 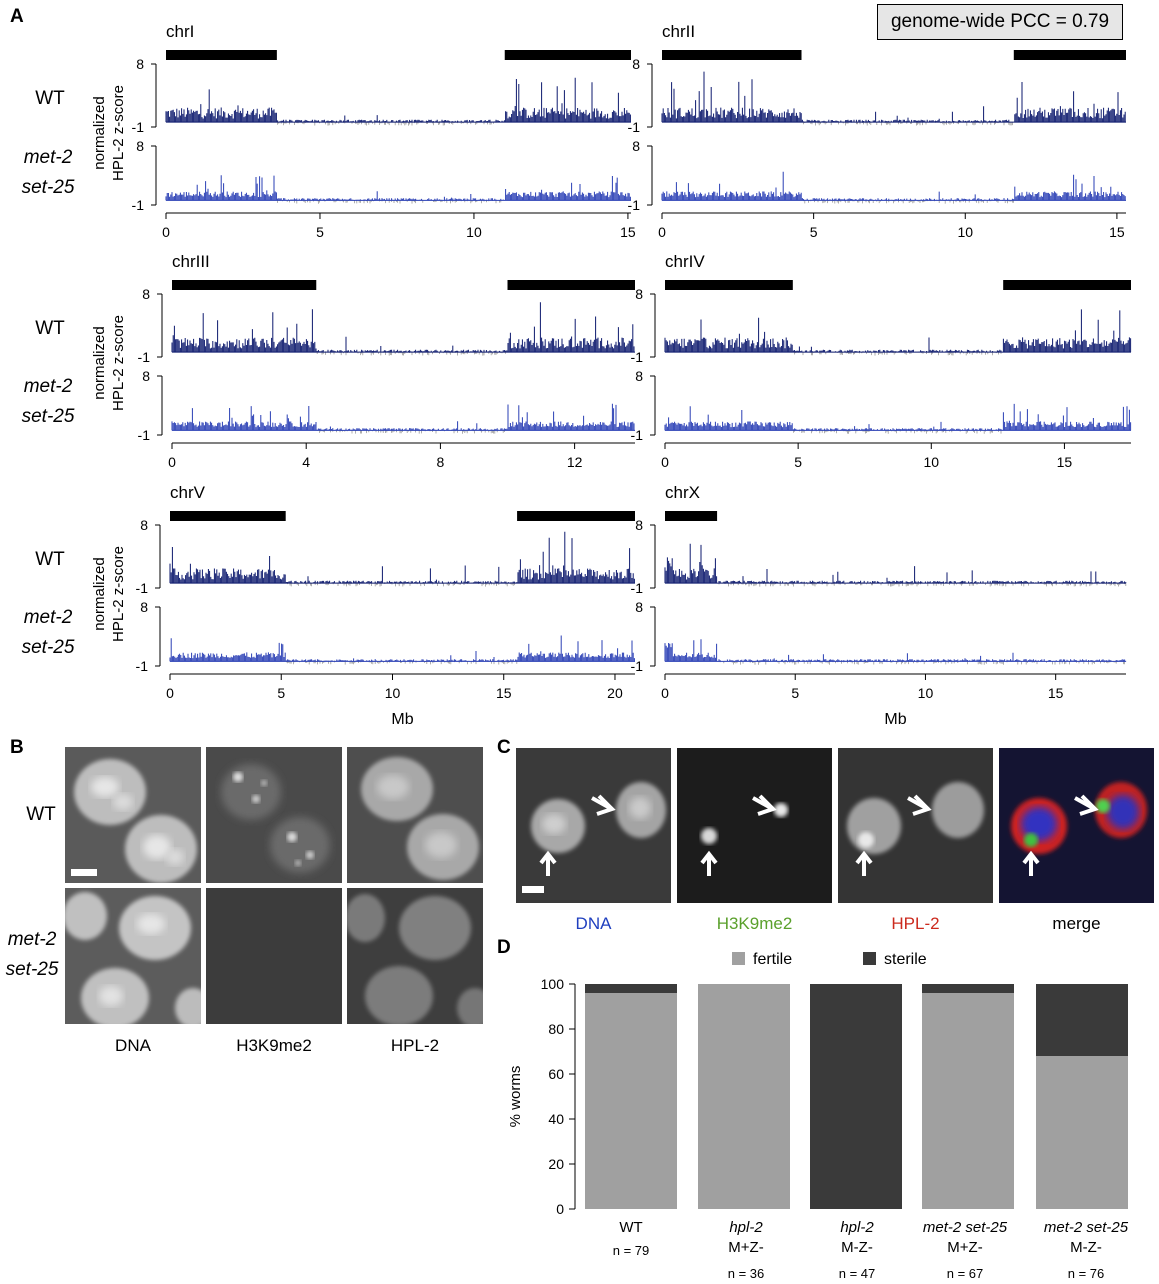 What do you see at coordinates (817, 1084) in the screenshot?
I see `fertility-bar-chart: 0 20 40 60 80 100 % worms fertile sterile` at bounding box center [817, 1084].